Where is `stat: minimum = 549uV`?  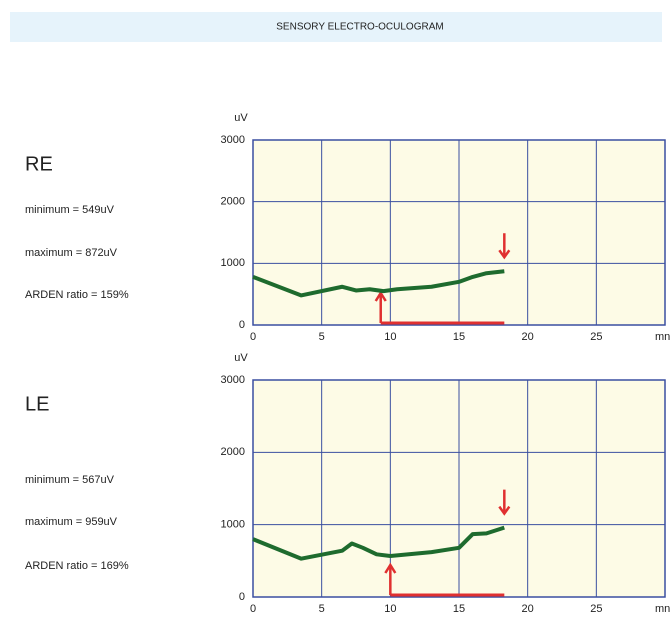 stat: minimum = 549uV is located at coordinates (70, 210).